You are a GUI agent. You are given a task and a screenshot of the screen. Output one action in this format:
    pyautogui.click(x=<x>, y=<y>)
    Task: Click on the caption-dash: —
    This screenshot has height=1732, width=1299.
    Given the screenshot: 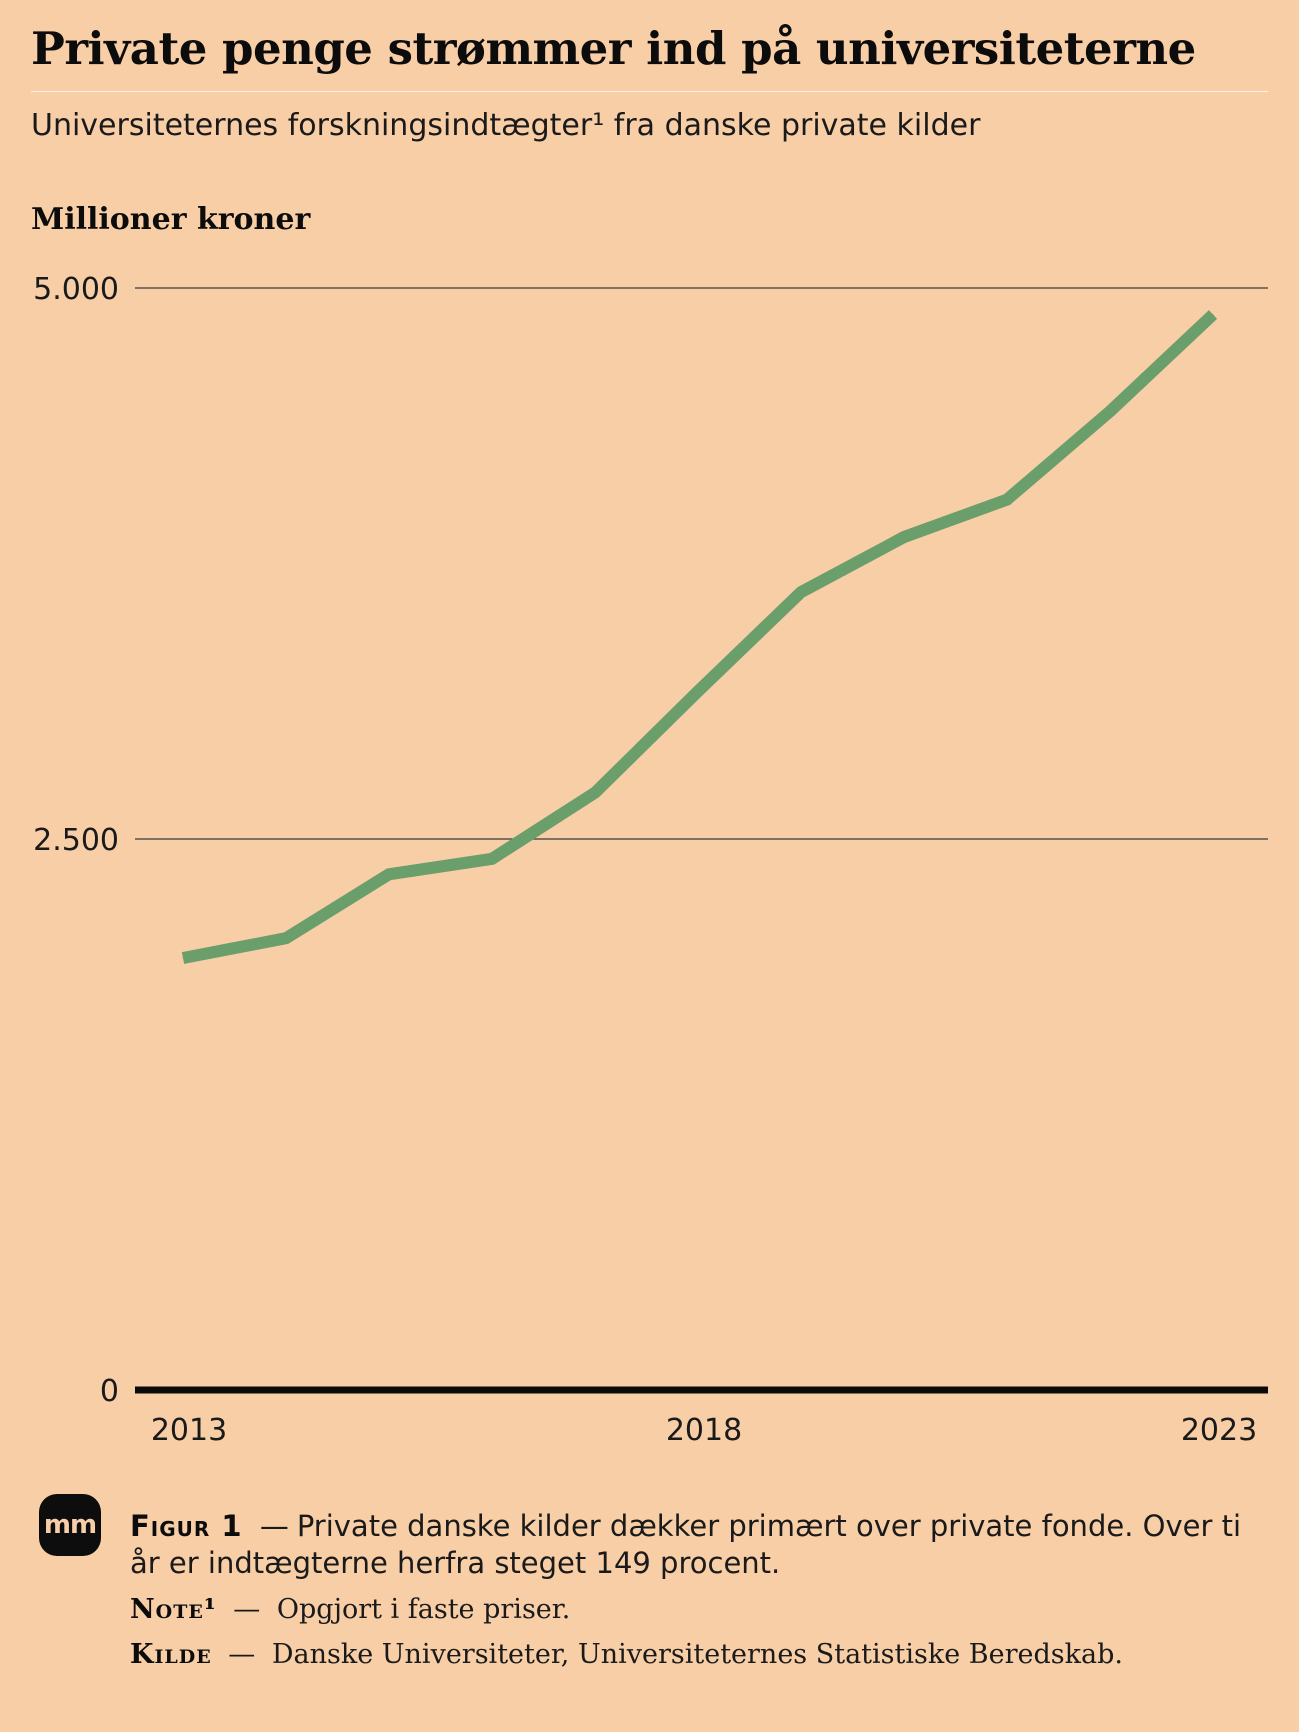 What is the action you would take?
    pyautogui.click(x=274, y=1526)
    